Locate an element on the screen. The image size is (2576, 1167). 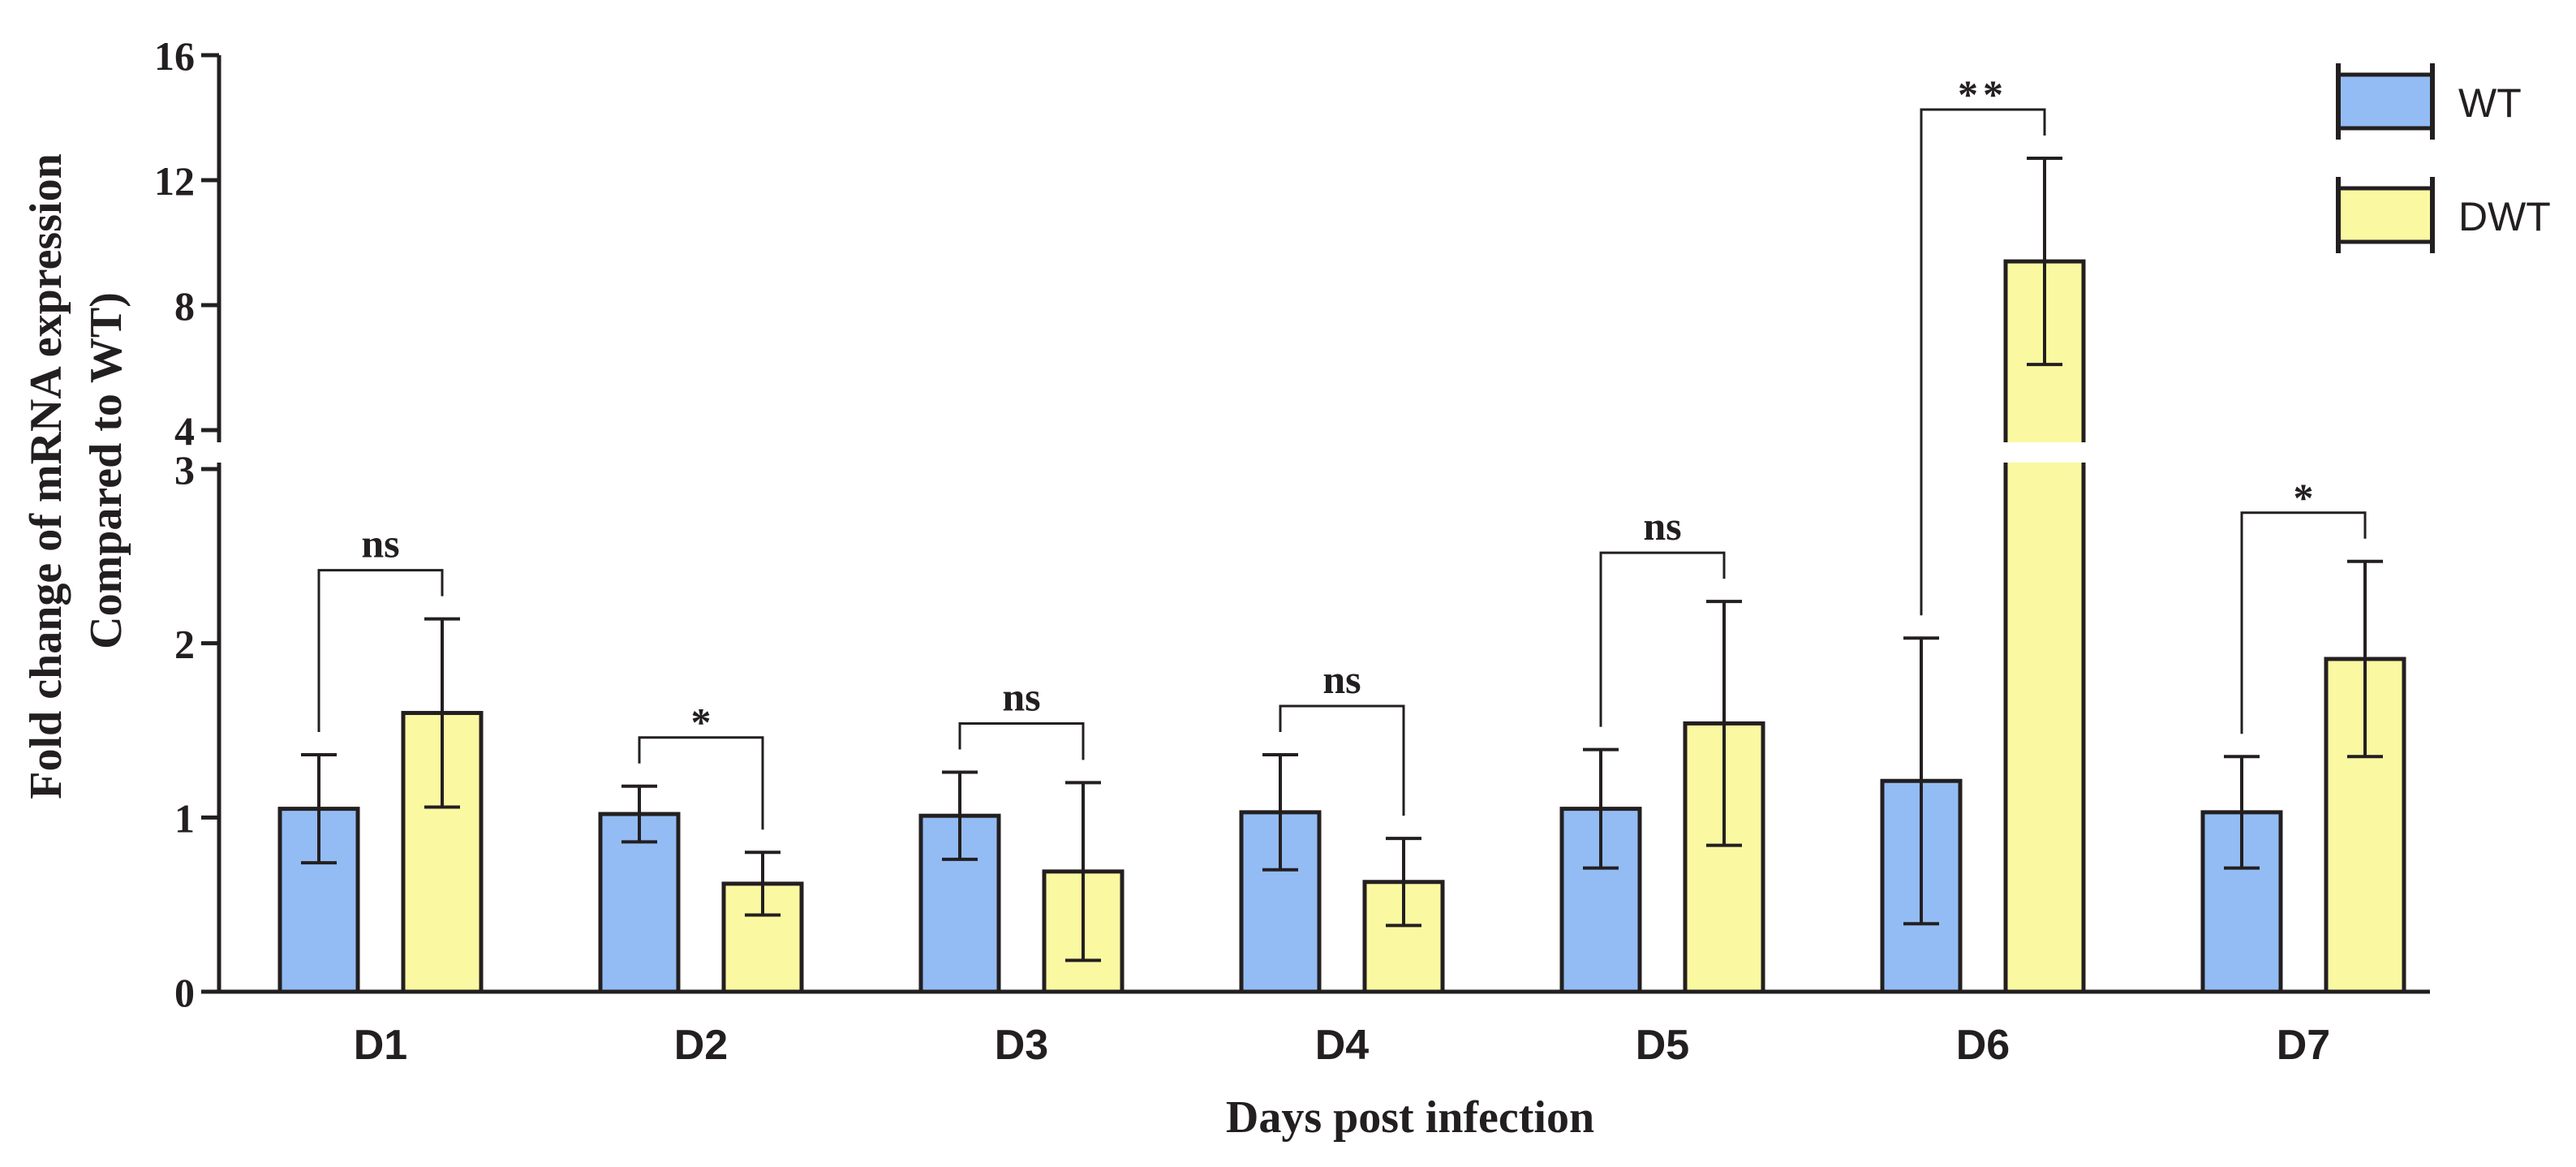
y-tick-low-0-label: 0 is located at coordinates (184, 992).